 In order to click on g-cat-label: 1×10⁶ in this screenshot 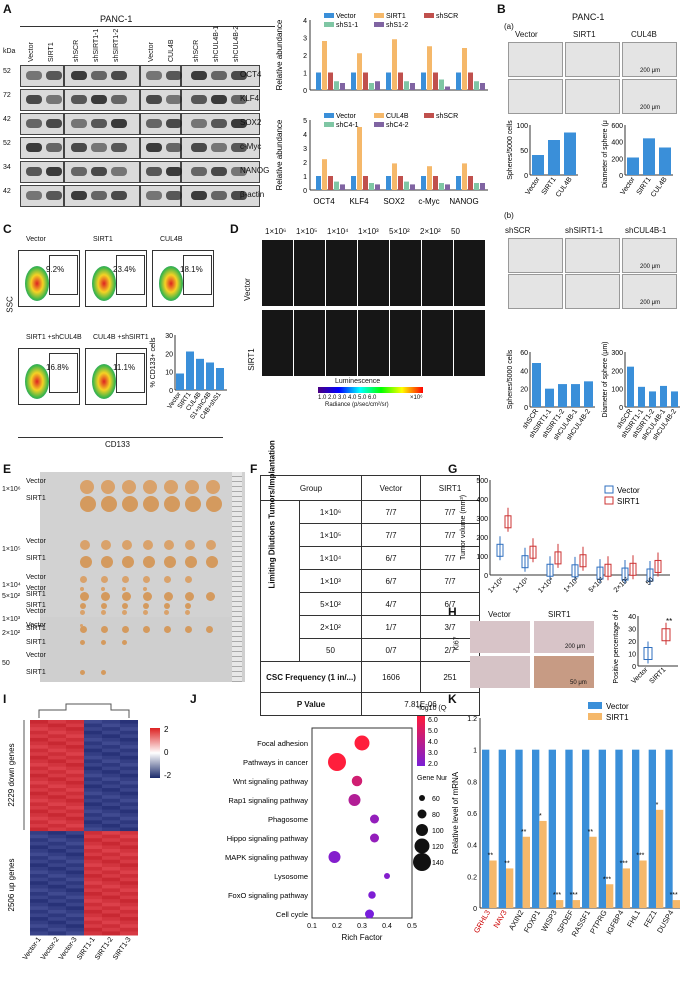, I will do `click(496, 585)`.